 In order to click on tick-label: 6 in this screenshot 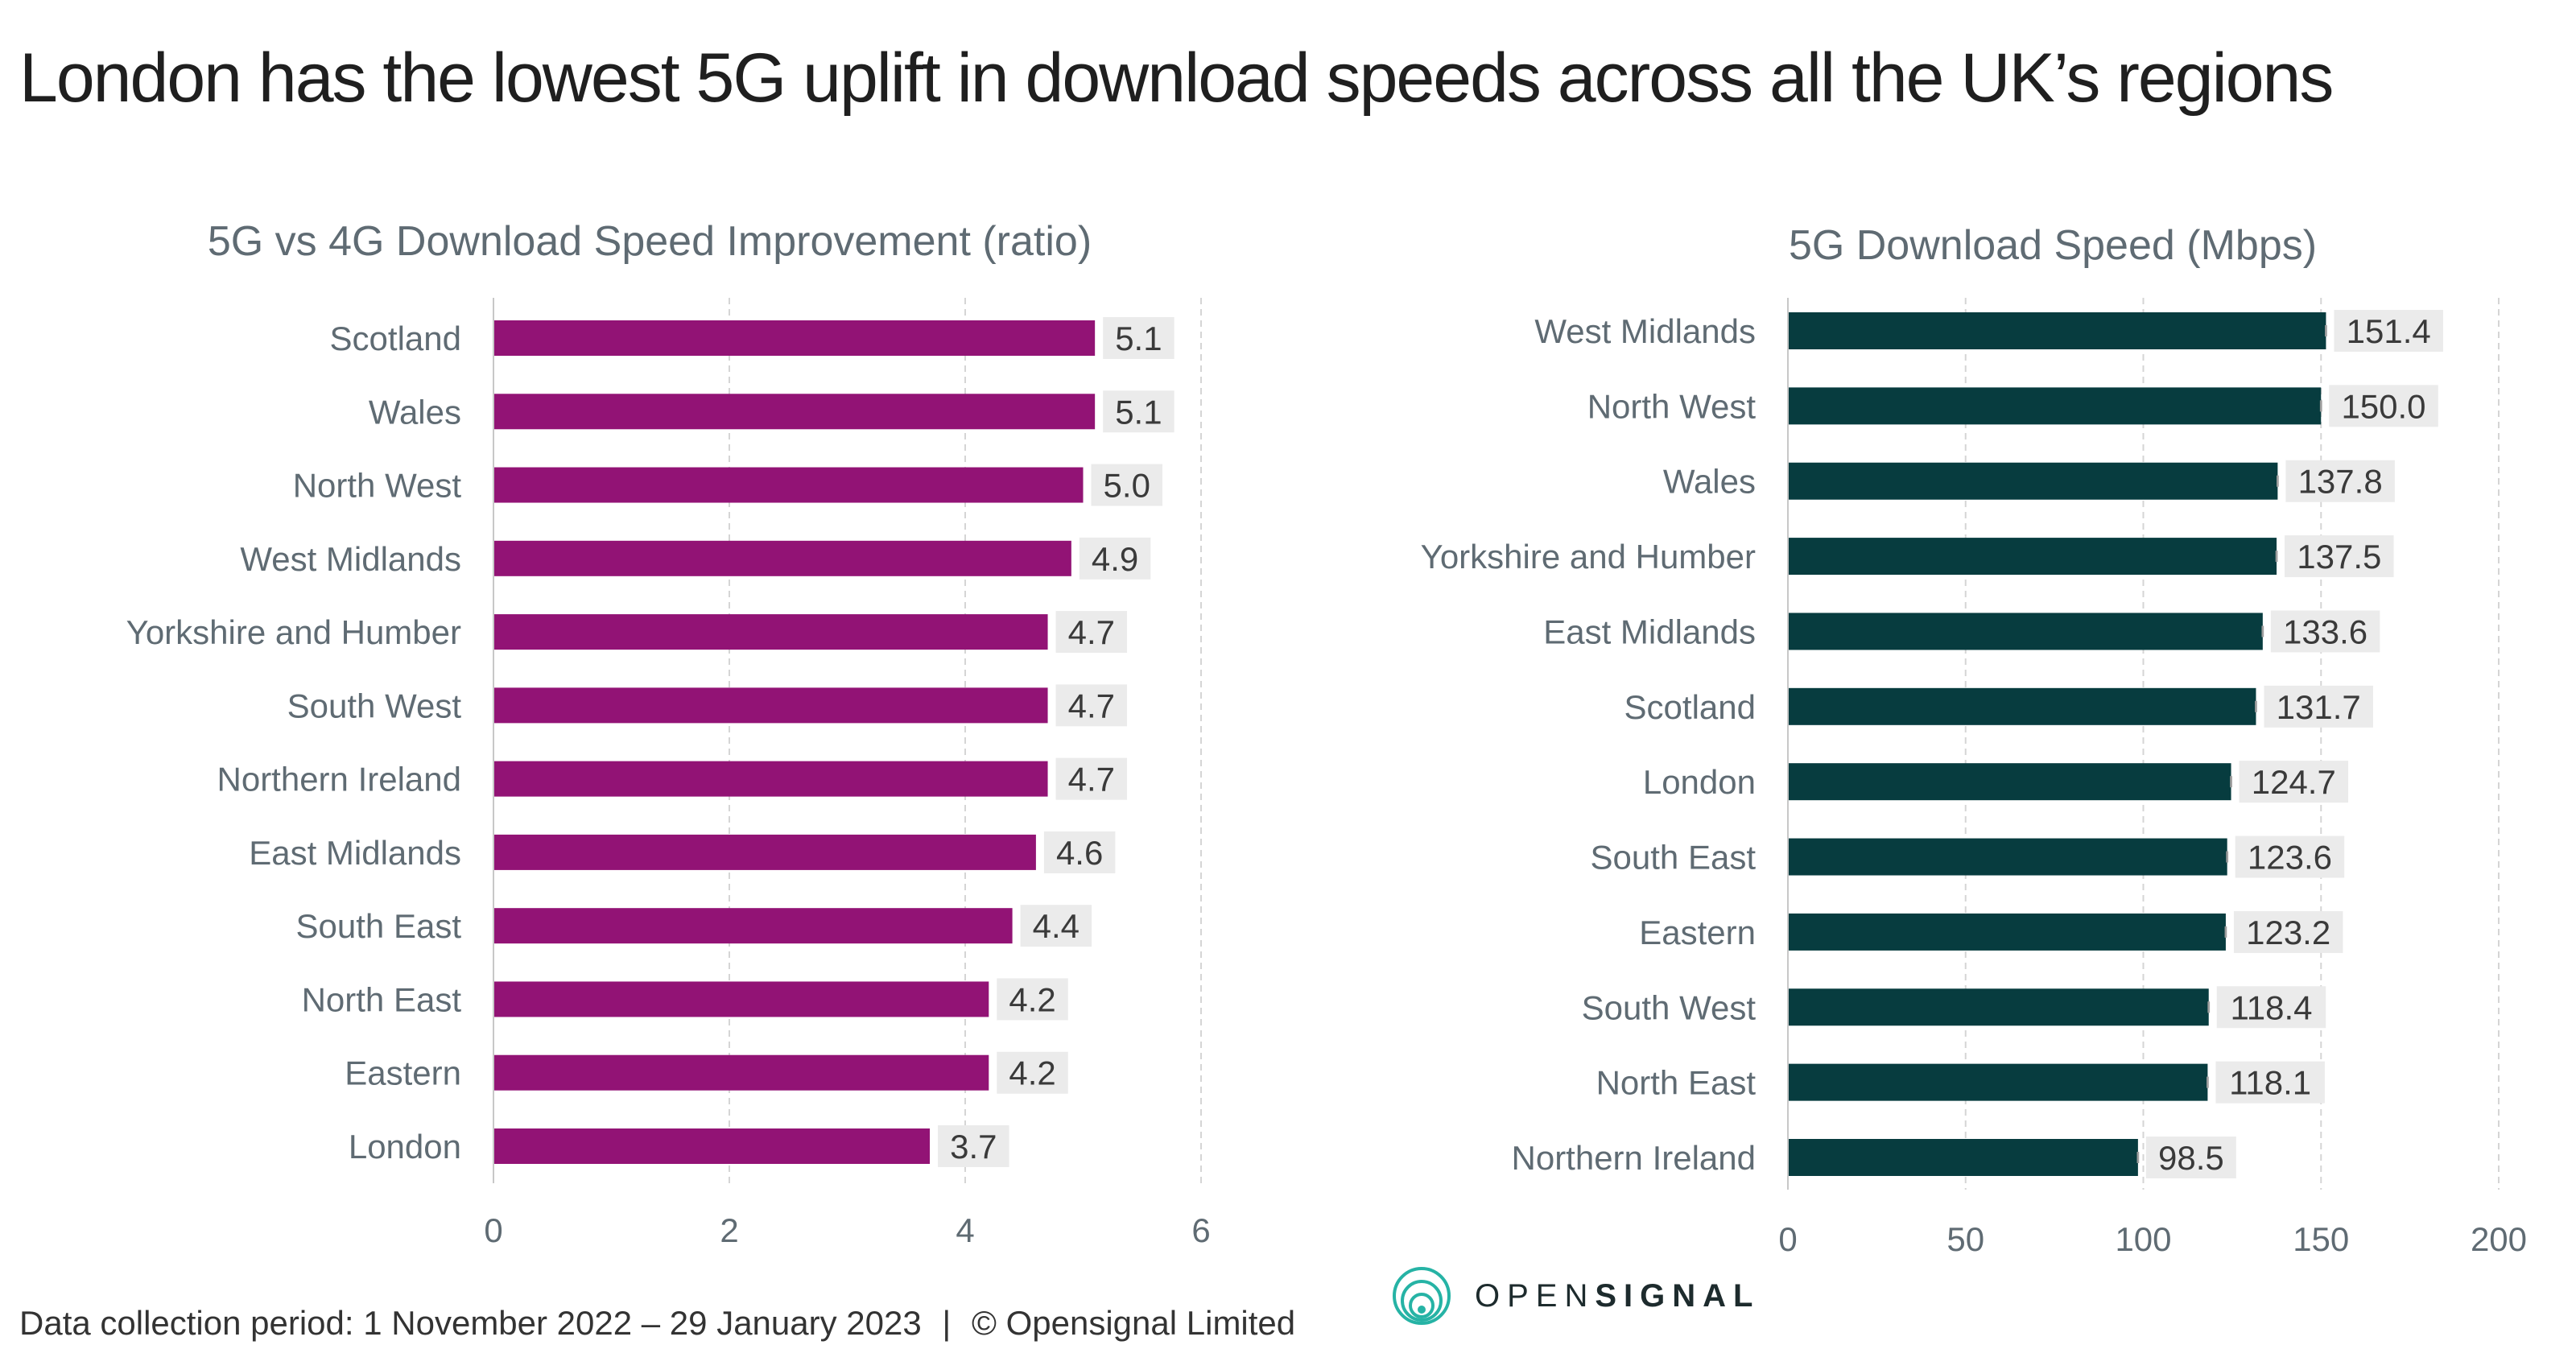, I will do `click(1200, 1230)`.